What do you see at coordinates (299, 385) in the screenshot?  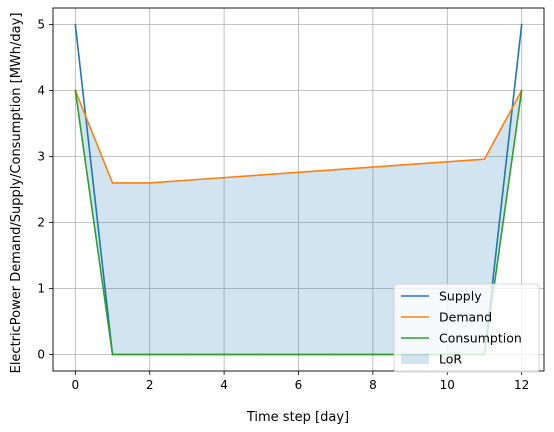 I see `x-tick-label: 6` at bounding box center [299, 385].